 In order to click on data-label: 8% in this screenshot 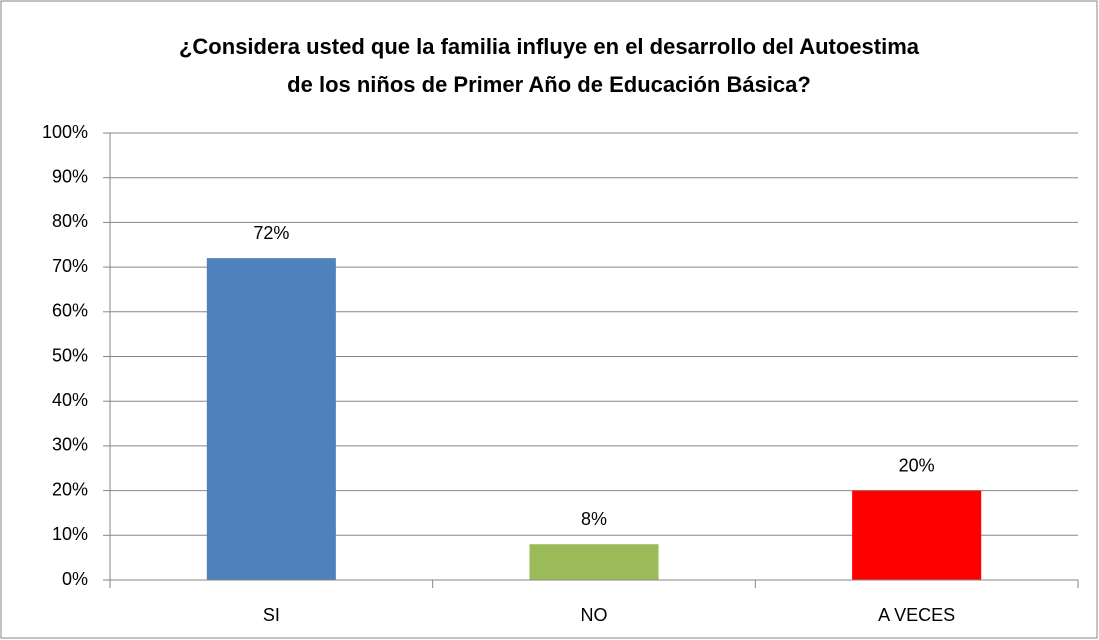, I will do `click(594, 519)`.